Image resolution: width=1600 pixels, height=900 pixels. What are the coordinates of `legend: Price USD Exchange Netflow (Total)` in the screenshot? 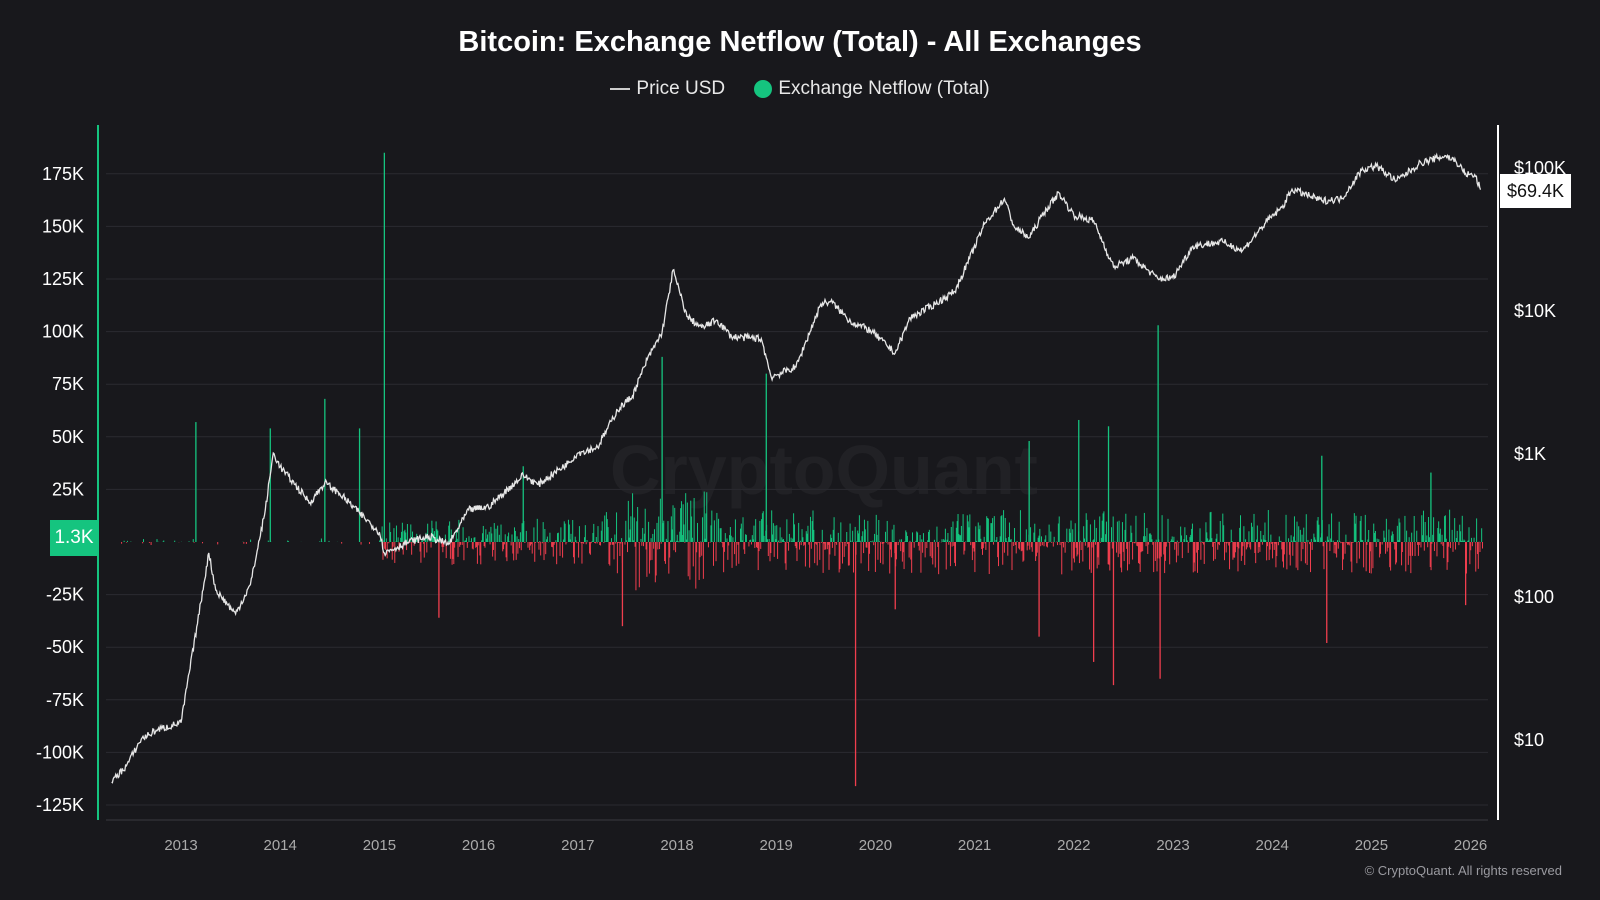 It's located at (800, 89).